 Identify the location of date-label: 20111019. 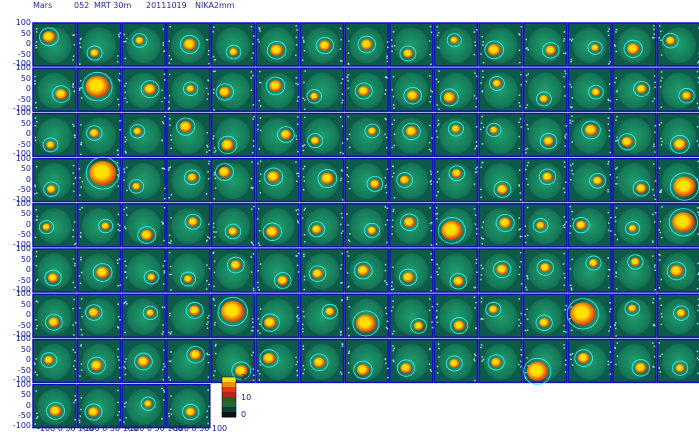
(166, 5).